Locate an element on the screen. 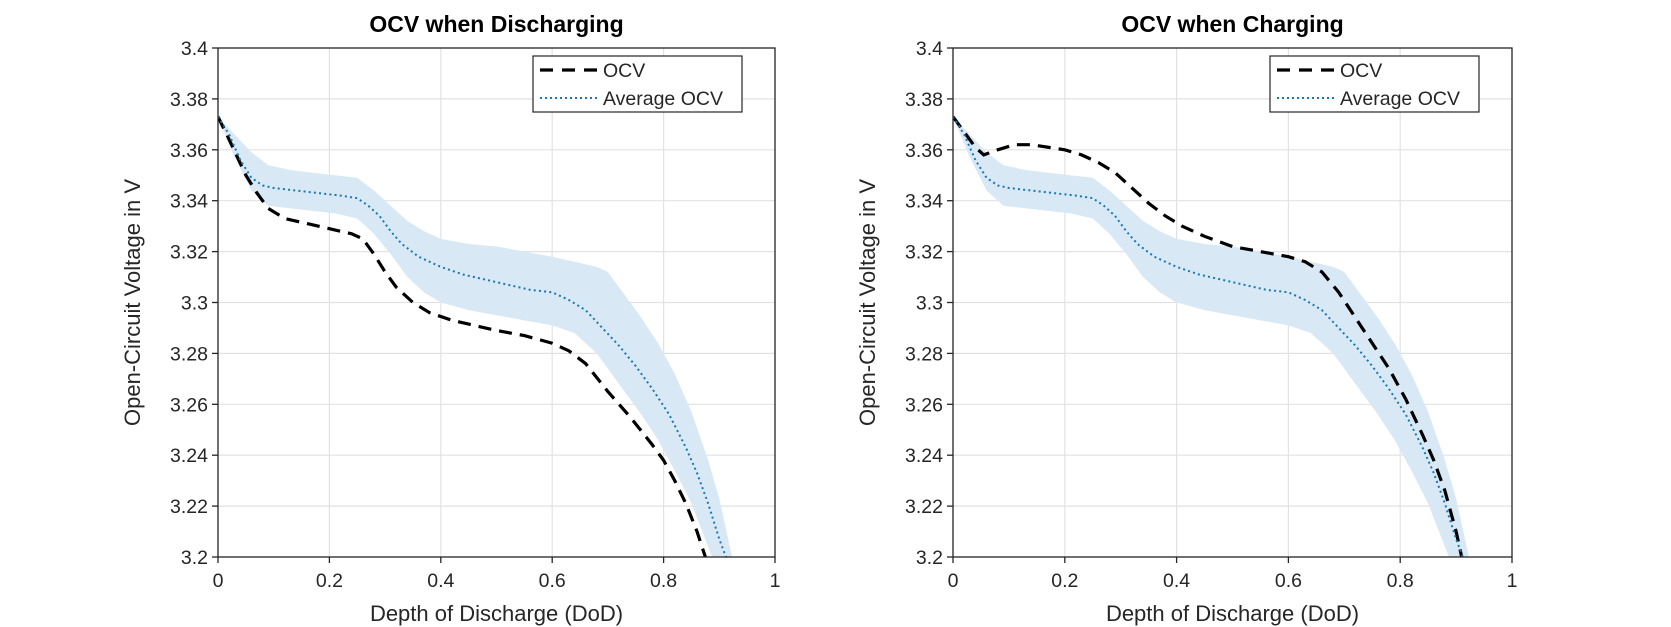  chart-title: OCV when Discharging is located at coordinates (496, 24).